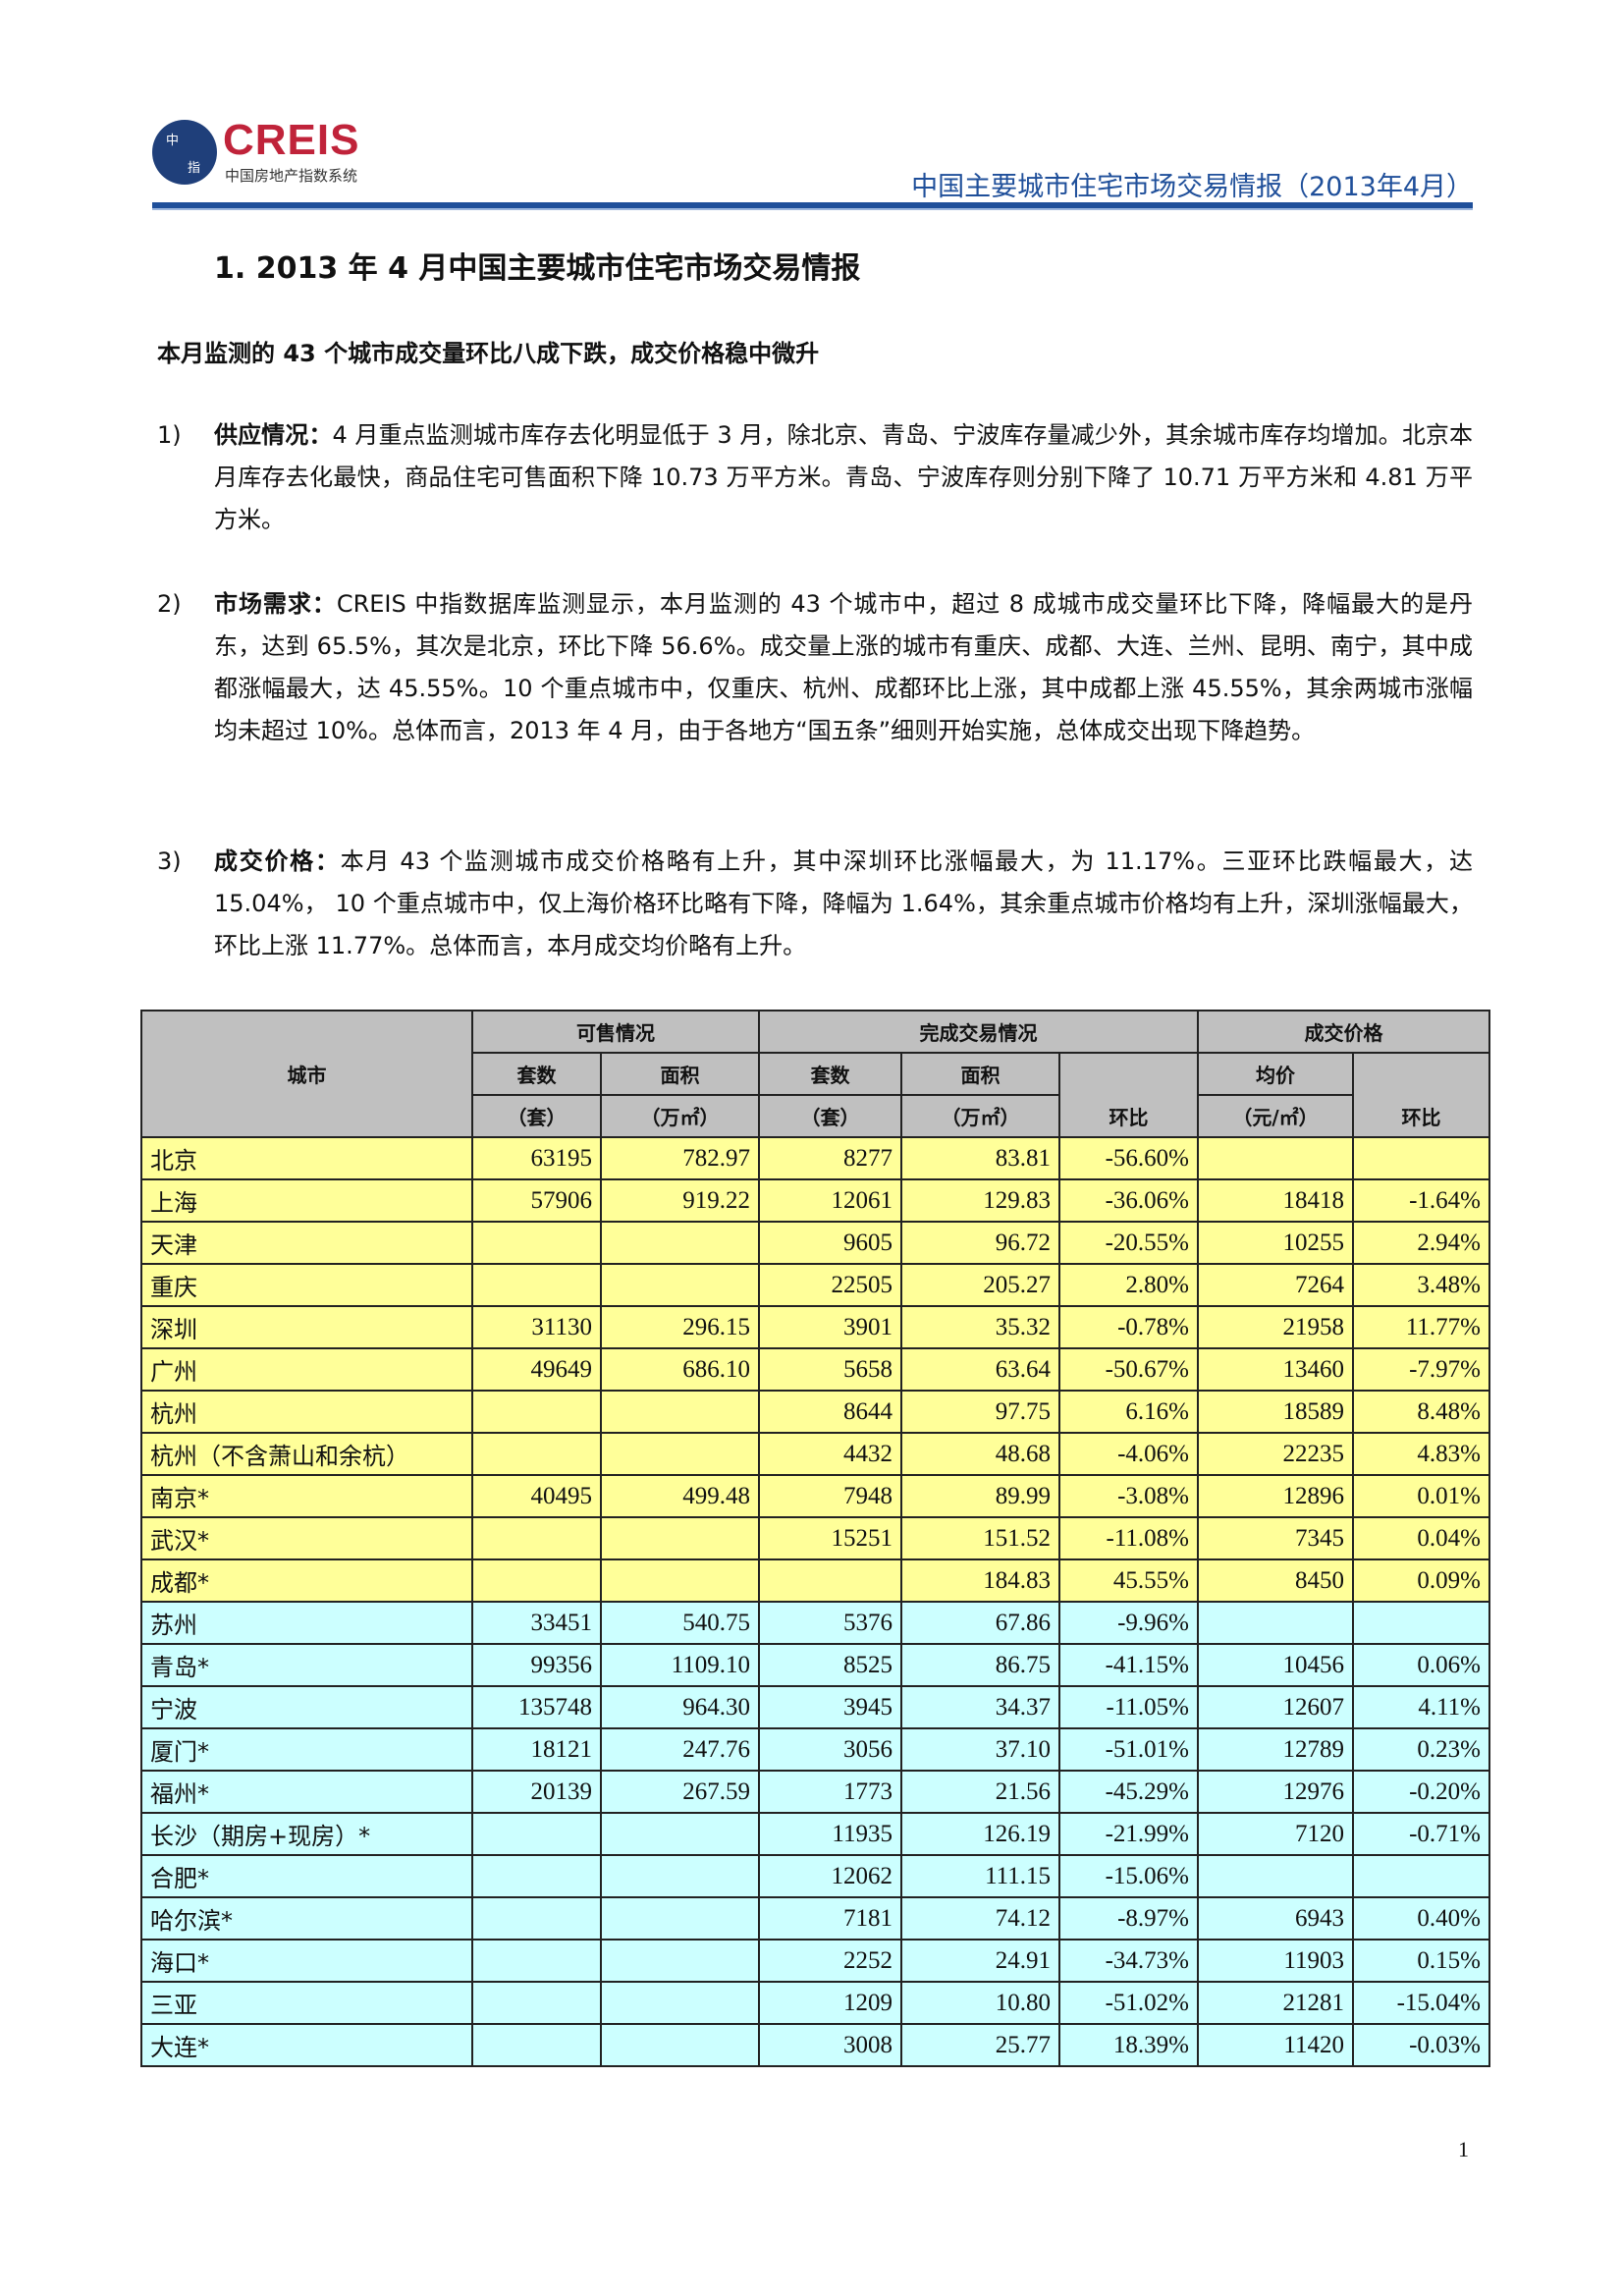 This screenshot has height=2296, width=1623. Describe the element at coordinates (538, 268) in the screenshot. I see `section-title: 1. 2013 年 4 月中国主要城市住宅市场交易情报` at that location.